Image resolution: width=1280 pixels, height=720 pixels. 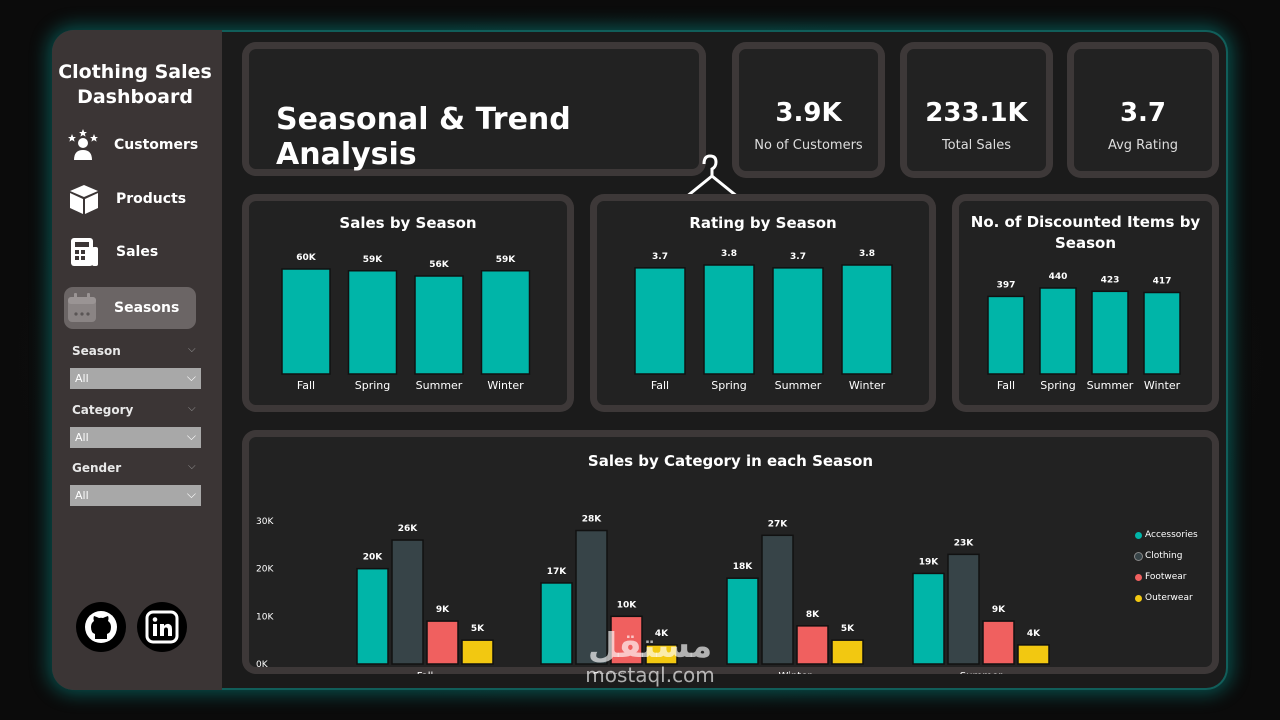 What do you see at coordinates (627, 605) in the screenshot?
I see `data-label: 10K` at bounding box center [627, 605].